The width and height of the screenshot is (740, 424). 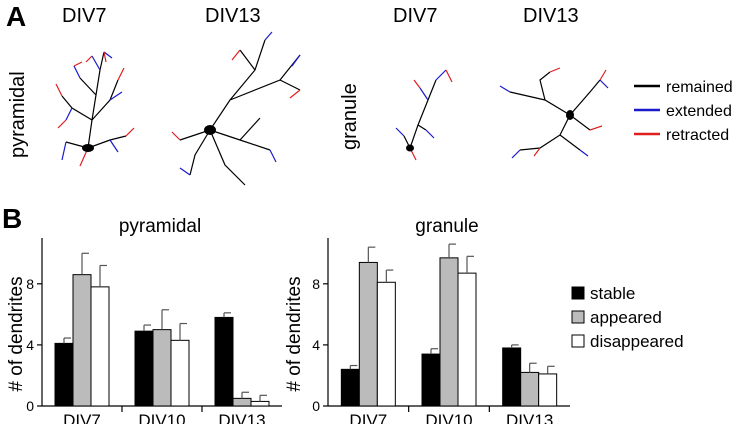 I want to click on legend-swatch-disappeared, so click(x=578, y=341).